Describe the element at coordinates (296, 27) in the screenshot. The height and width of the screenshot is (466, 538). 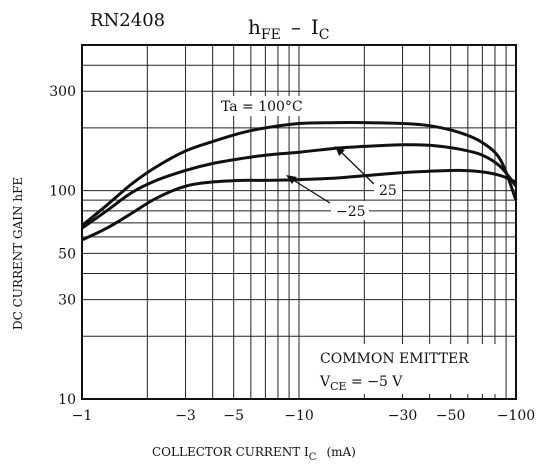
I see `title-dash: –` at that location.